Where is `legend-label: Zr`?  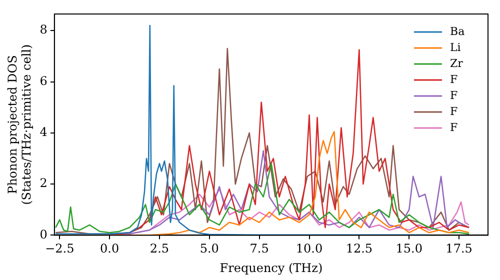
legend-label: Zr is located at coordinates (457, 63).